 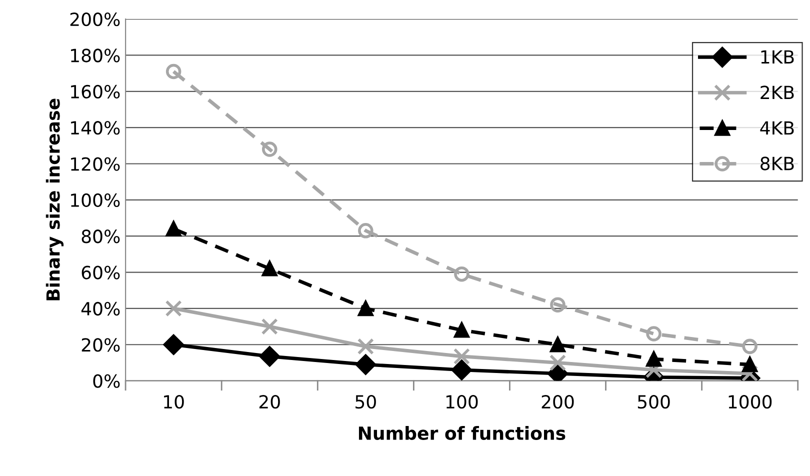 I want to click on legend-label: 2KB, so click(x=777, y=93).